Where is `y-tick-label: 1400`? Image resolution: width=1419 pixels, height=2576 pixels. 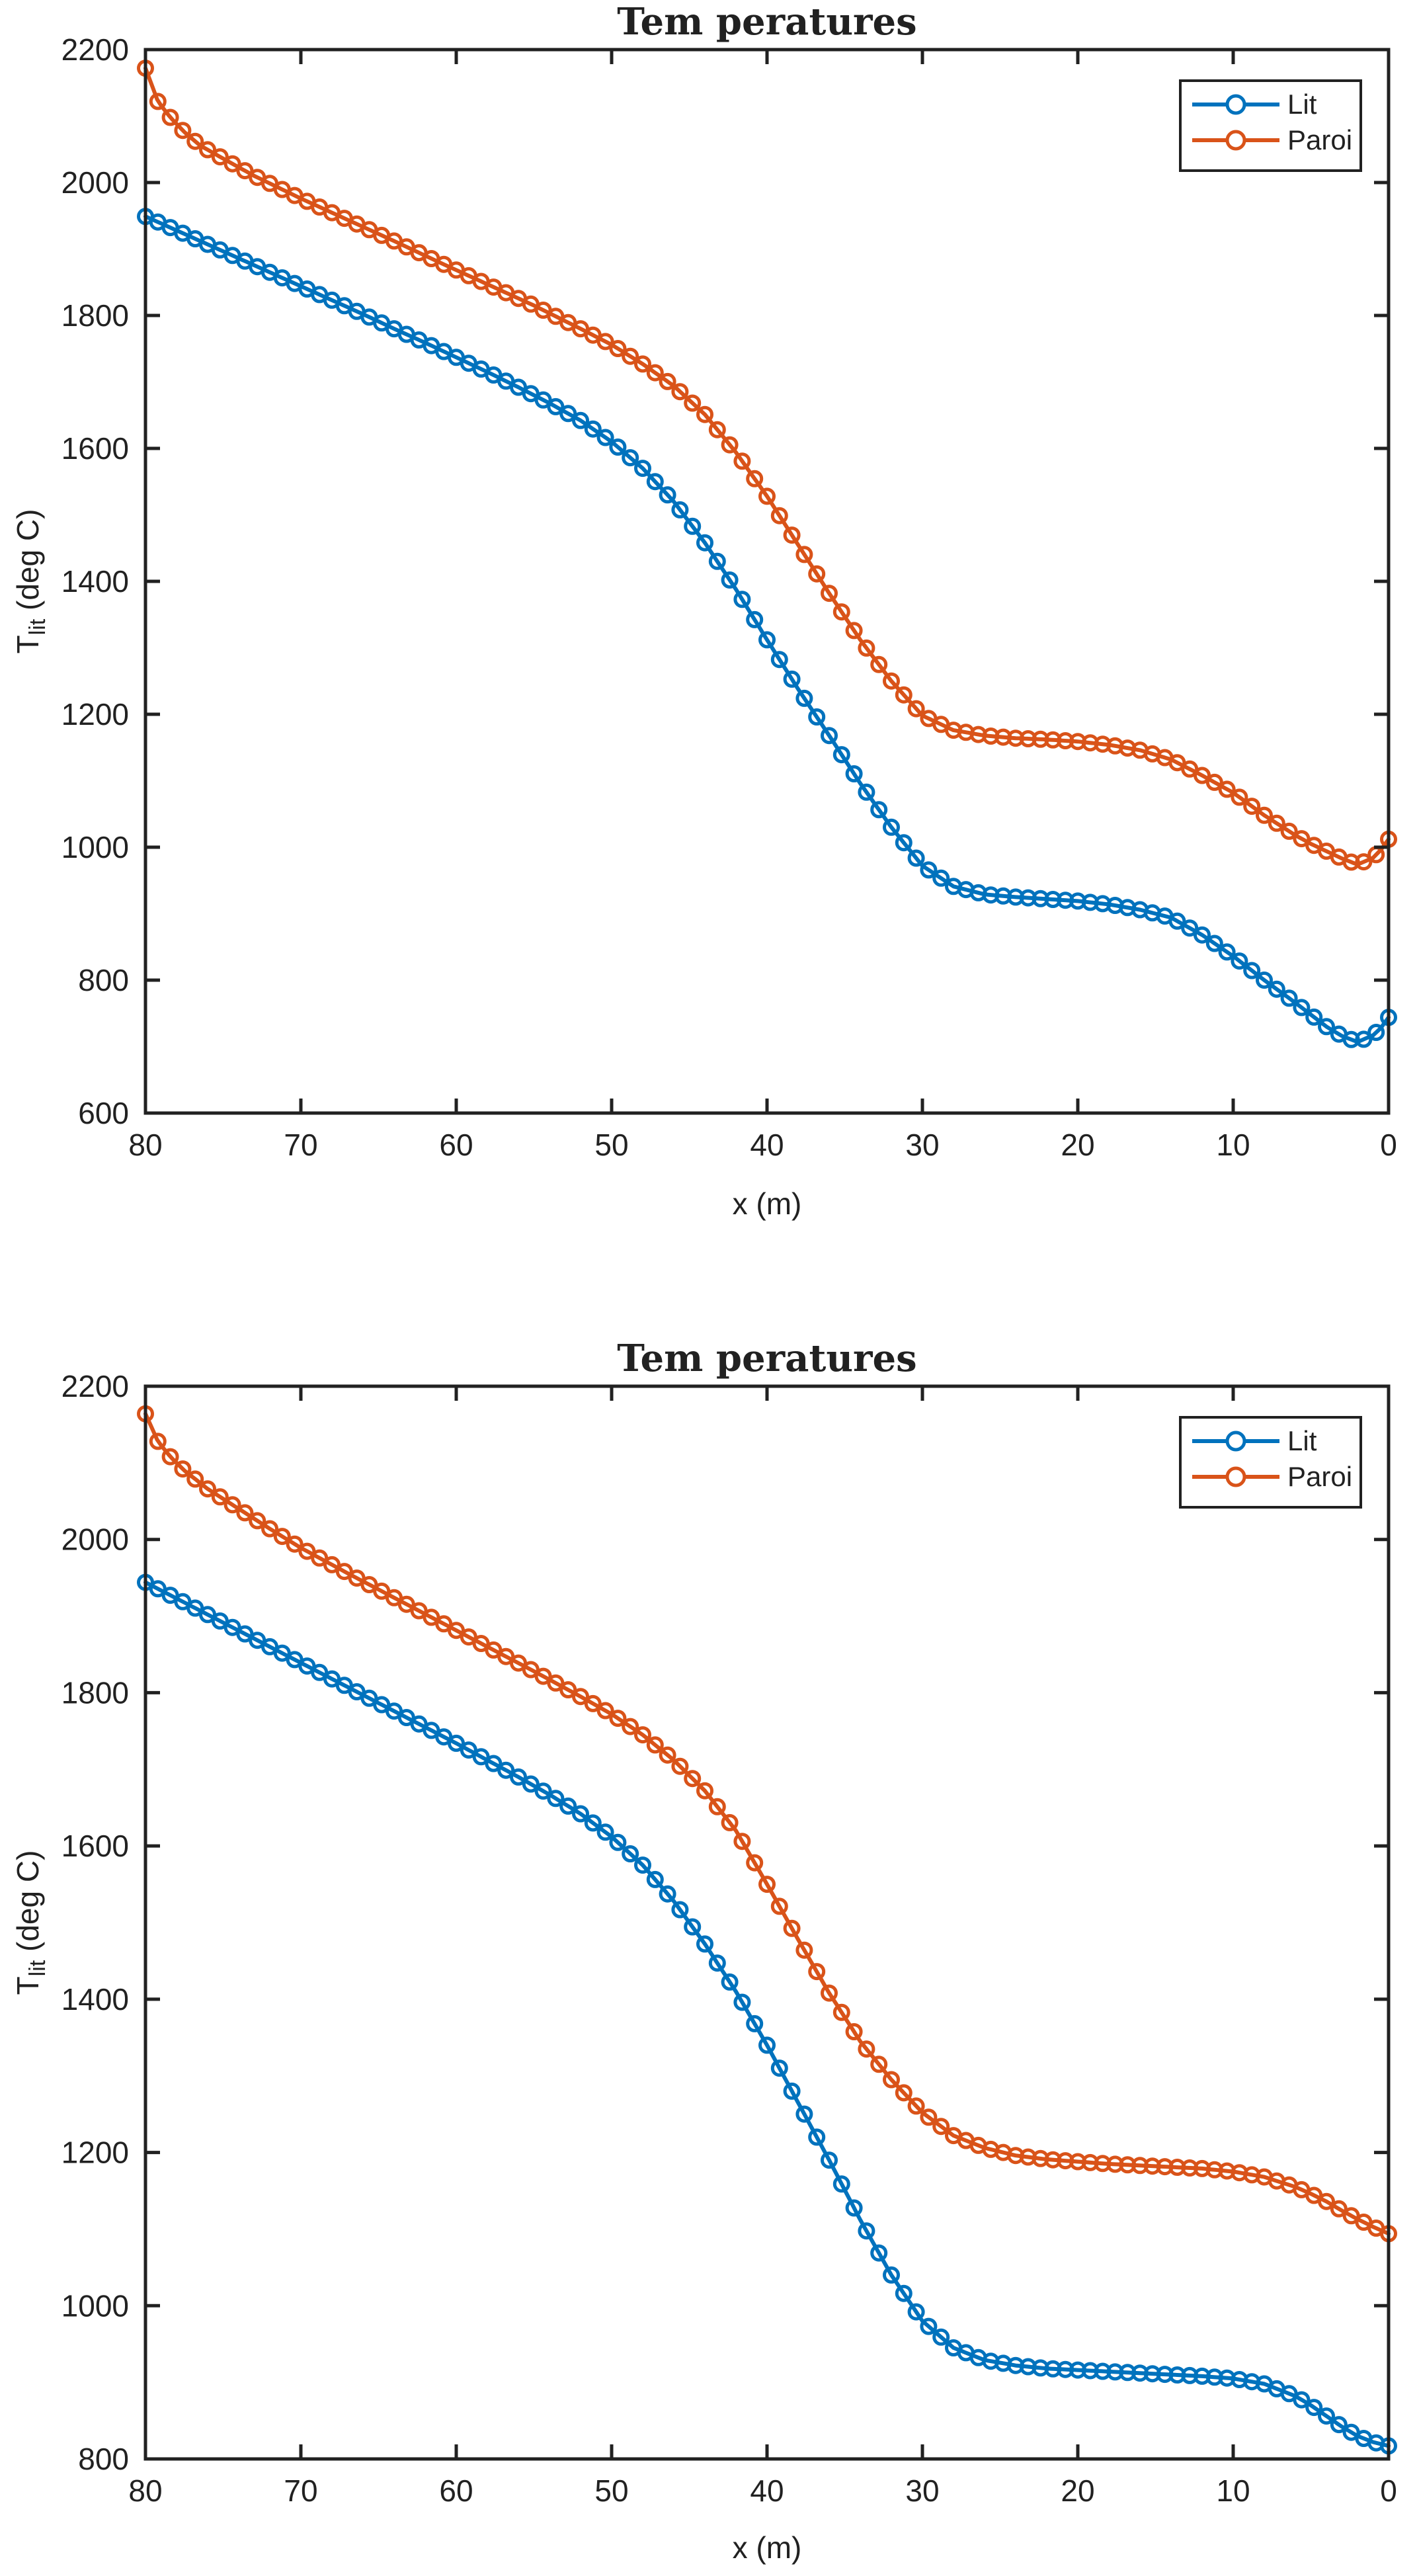 y-tick-label: 1400 is located at coordinates (95, 1999).